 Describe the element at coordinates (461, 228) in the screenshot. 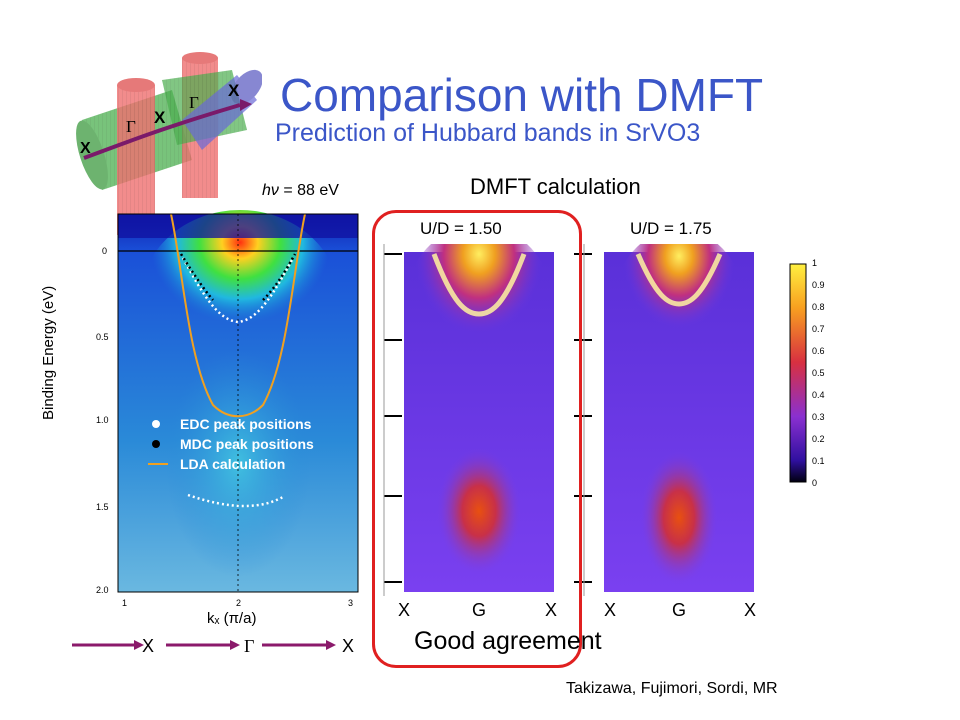

I see `panel-label-u150: U/D = 1.50` at that location.